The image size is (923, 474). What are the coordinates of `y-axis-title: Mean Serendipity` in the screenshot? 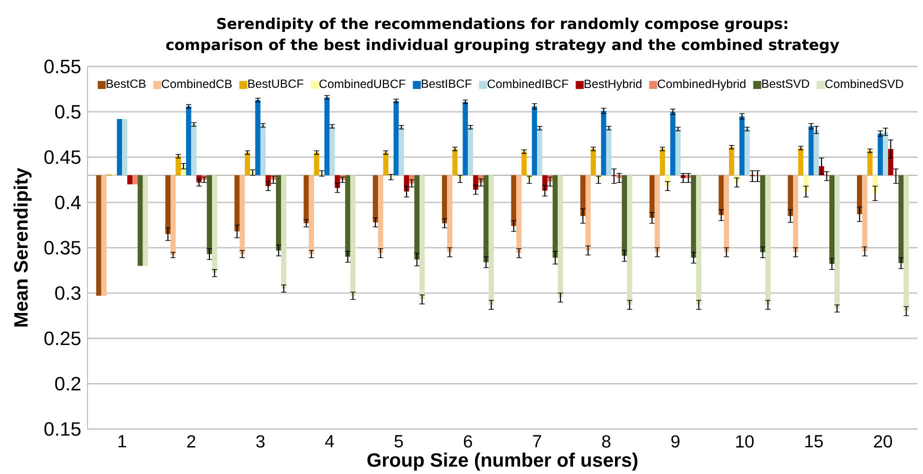 It's located at (23, 247).